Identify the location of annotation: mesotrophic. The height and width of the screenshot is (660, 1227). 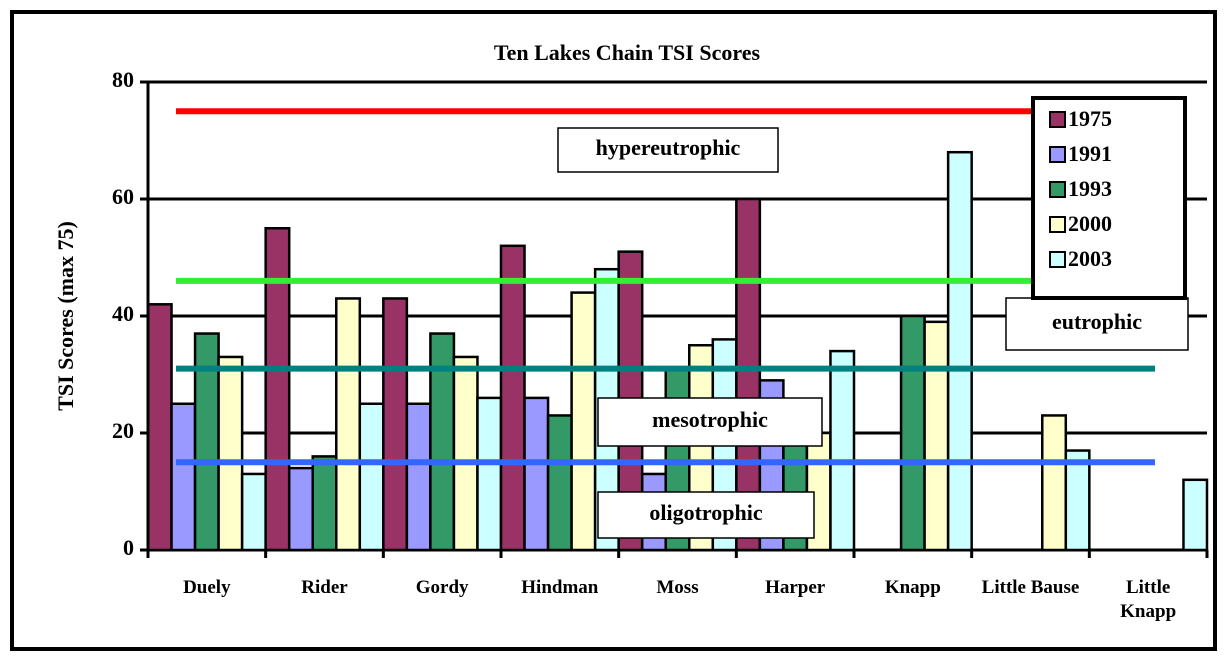
(710, 419).